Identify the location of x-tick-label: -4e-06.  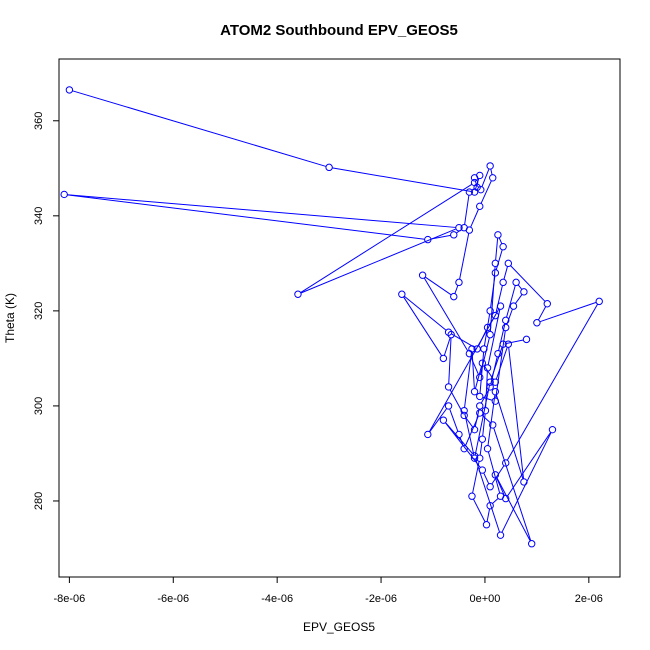
(277, 599).